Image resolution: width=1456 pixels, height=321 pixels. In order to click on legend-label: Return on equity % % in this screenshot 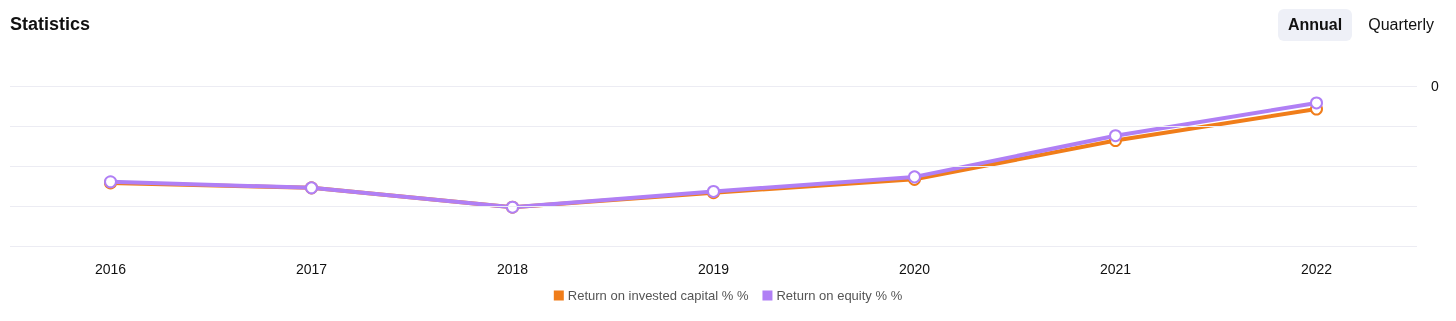, I will do `click(839, 295)`.